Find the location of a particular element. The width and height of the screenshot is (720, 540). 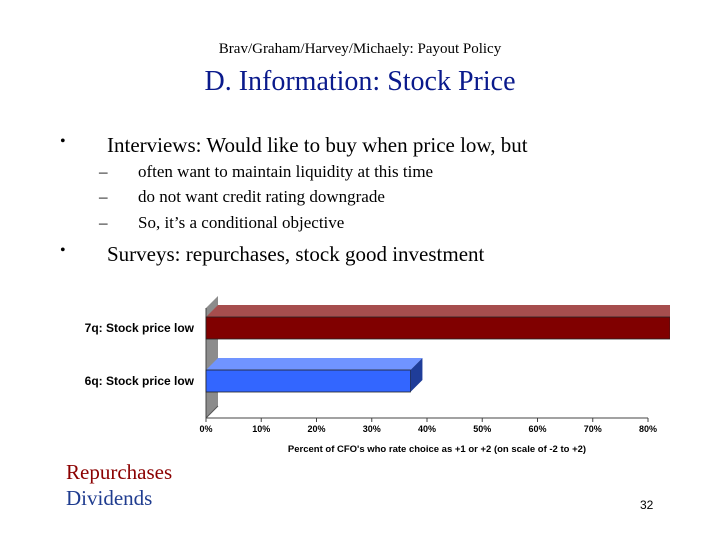

page-number: 32 is located at coordinates (647, 505).